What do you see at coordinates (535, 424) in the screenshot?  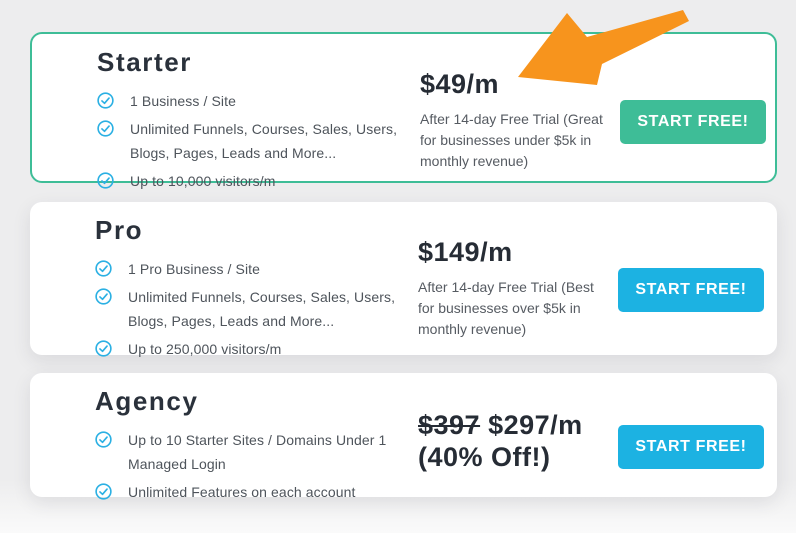 I see `plan-price-new: $297/m` at bounding box center [535, 424].